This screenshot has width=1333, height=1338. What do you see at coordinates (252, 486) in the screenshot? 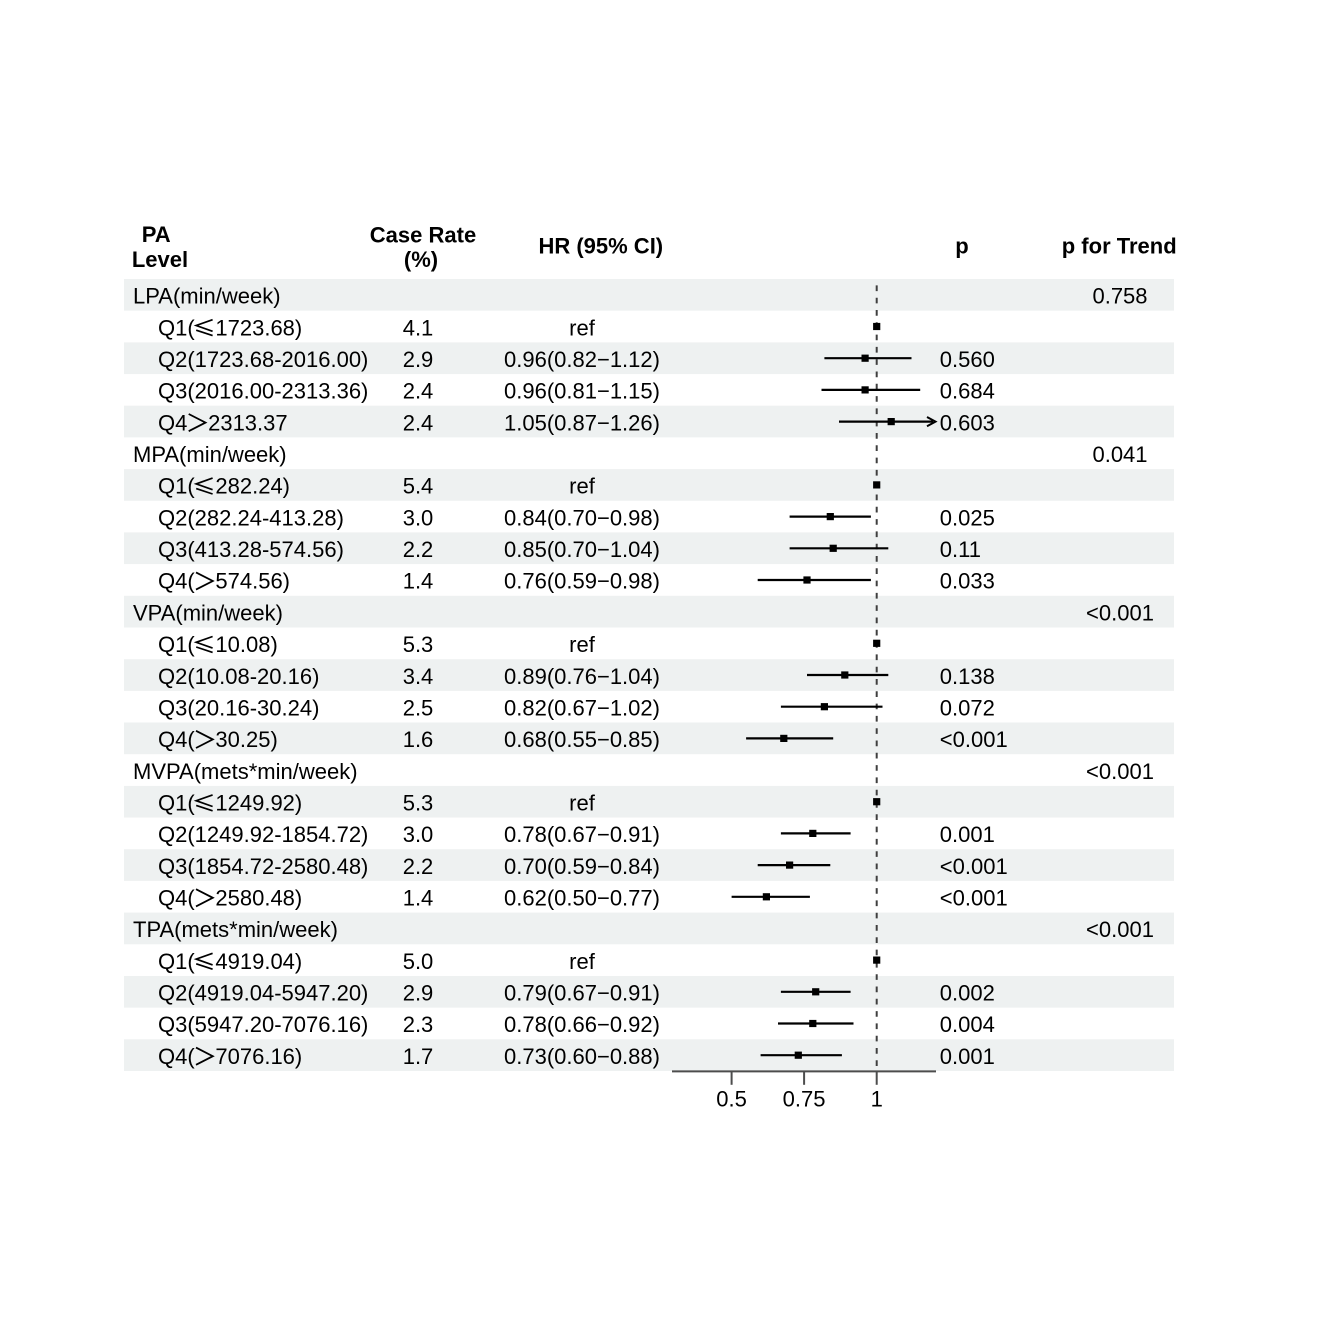
I see `svg-text: 282.24)` at bounding box center [252, 486].